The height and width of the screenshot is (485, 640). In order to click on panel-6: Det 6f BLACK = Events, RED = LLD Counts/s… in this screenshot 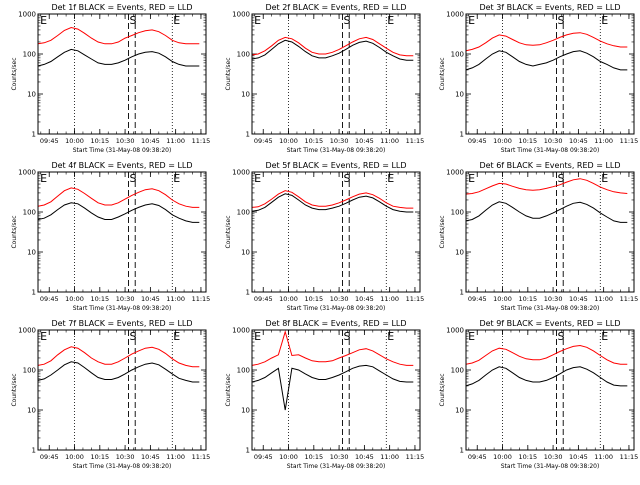, I will do `click(538, 236)`.